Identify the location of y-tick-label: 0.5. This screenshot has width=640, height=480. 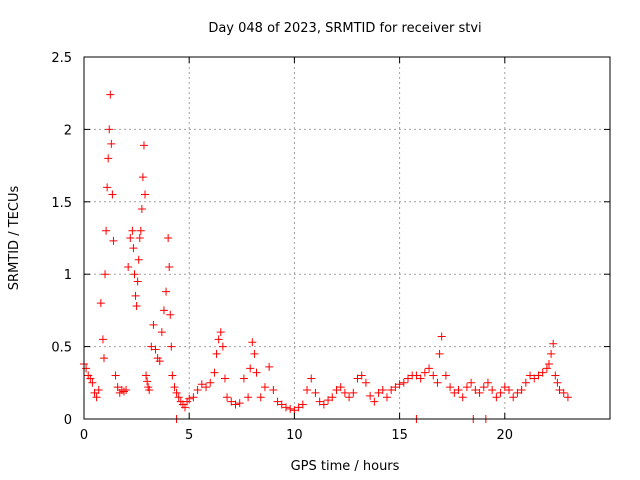
(61, 348).